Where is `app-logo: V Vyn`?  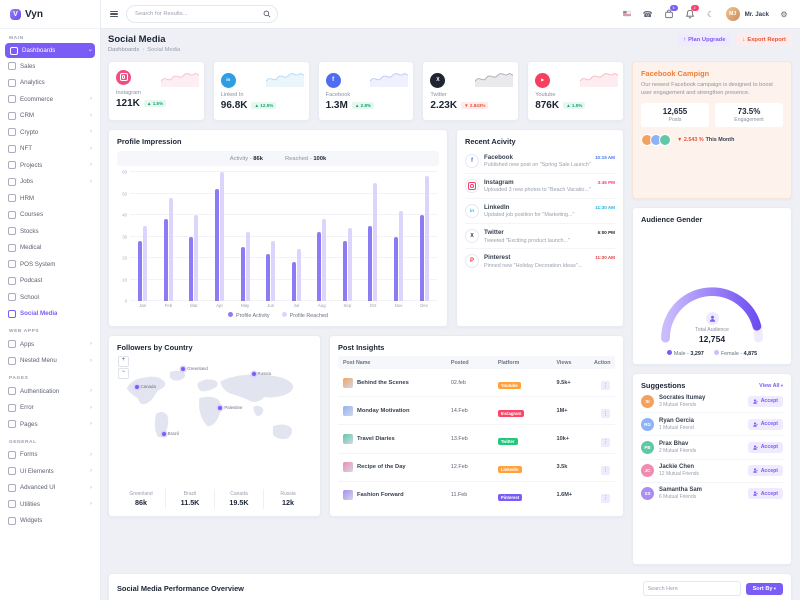 app-logo: V Vyn is located at coordinates (50, 14).